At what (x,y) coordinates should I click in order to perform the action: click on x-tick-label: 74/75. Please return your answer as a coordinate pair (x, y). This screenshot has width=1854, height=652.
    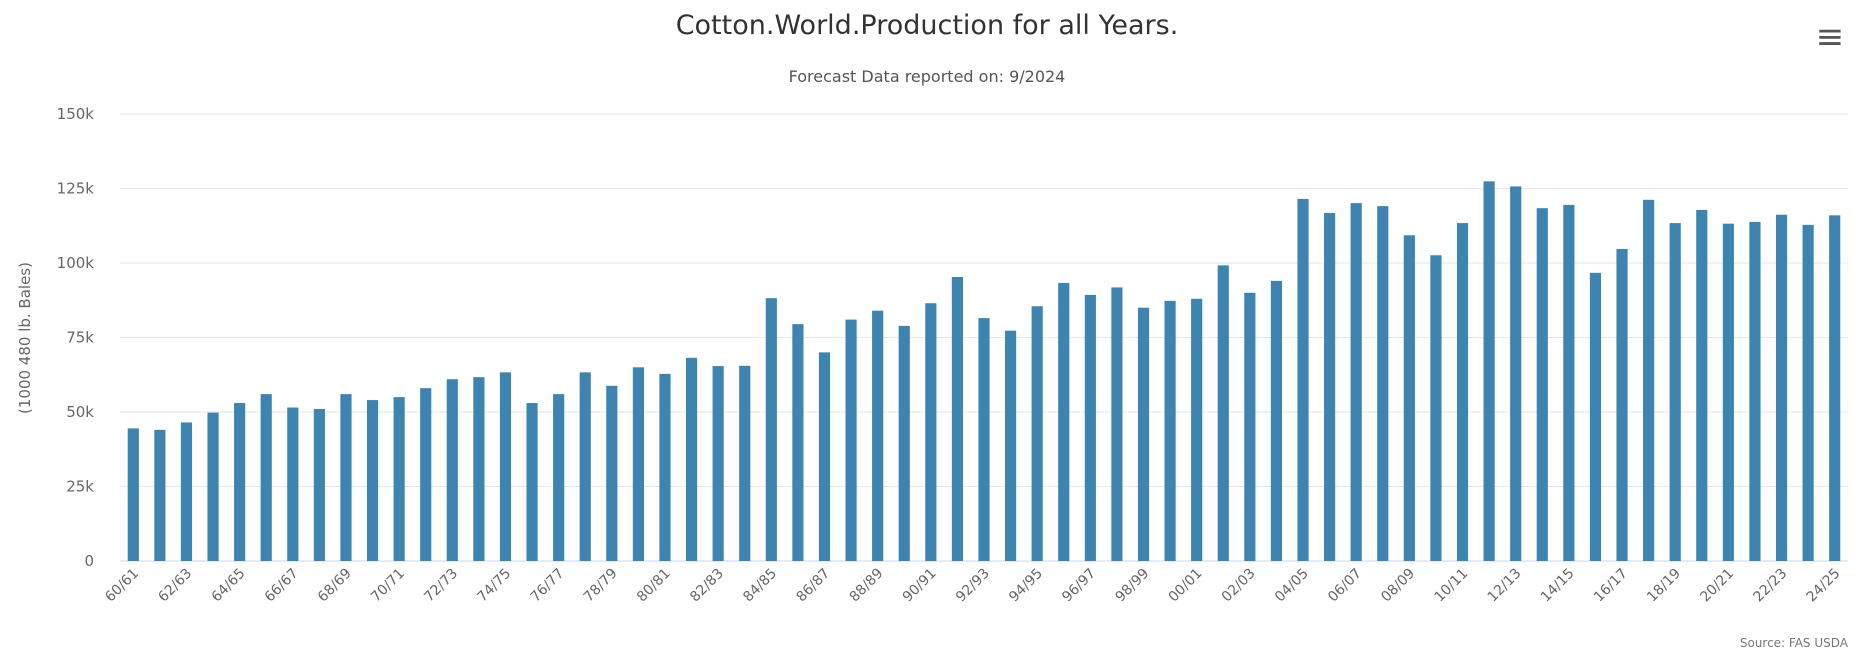
    Looking at the image, I should click on (494, 586).